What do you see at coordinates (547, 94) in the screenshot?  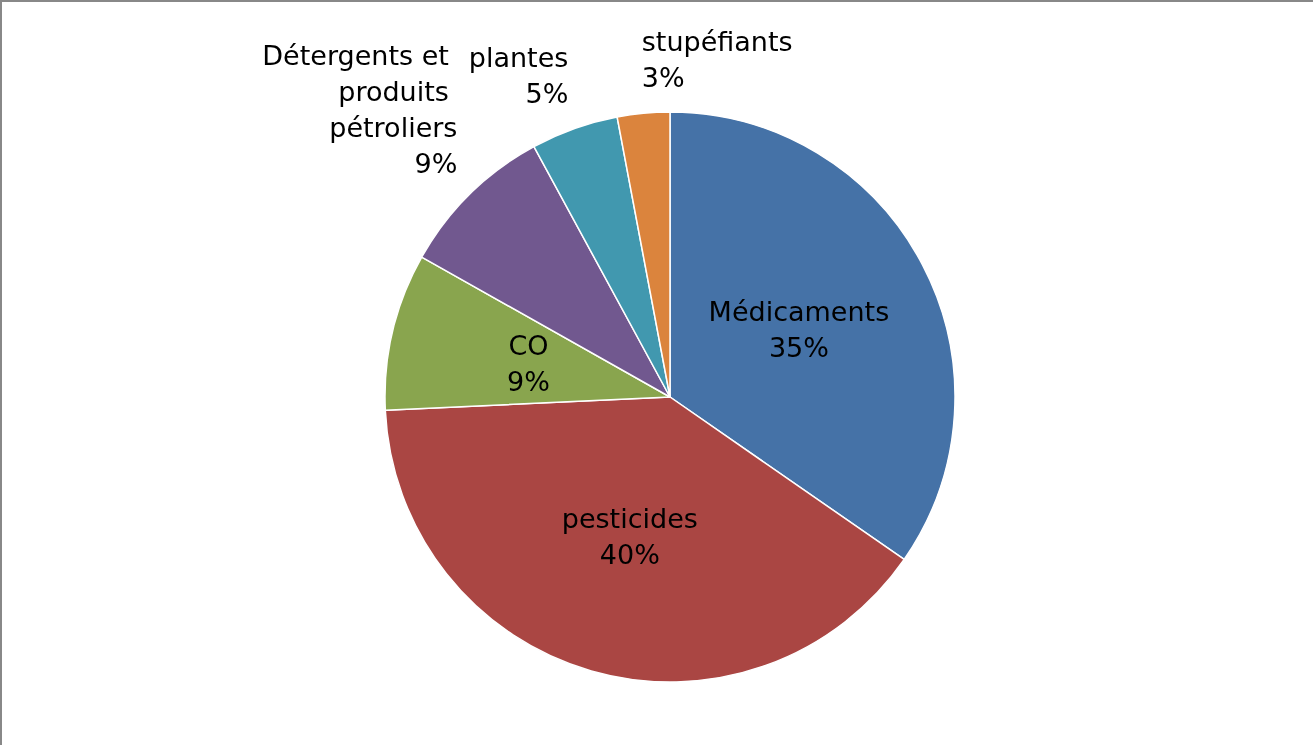 I see `data-label: 5%` at bounding box center [547, 94].